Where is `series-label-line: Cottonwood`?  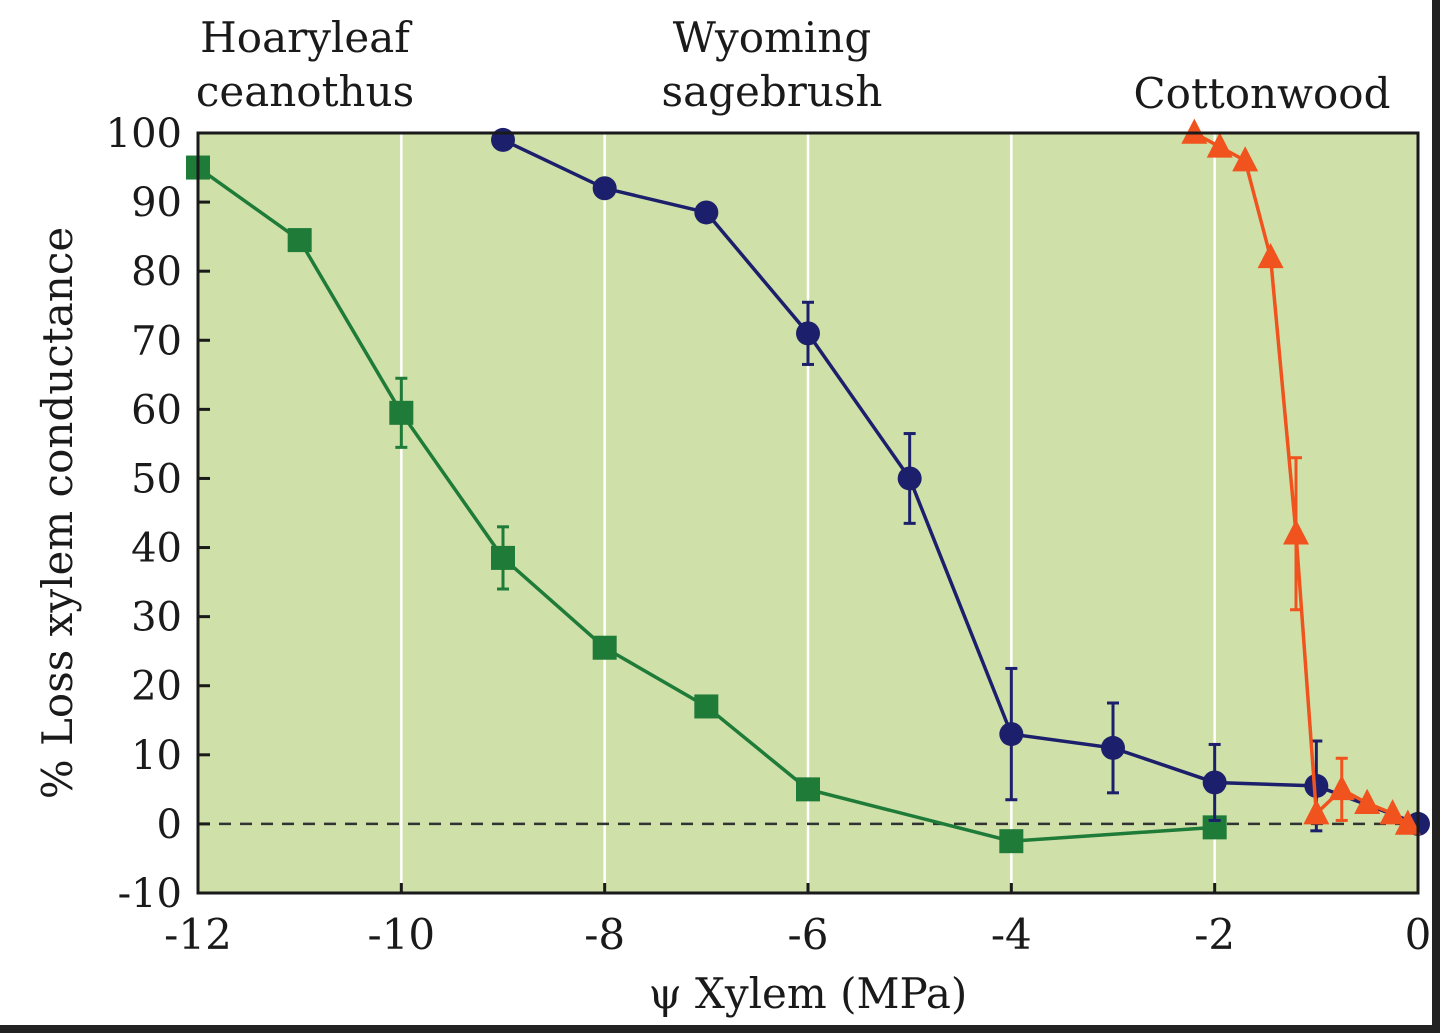 series-label-line: Cottonwood is located at coordinates (1262, 93).